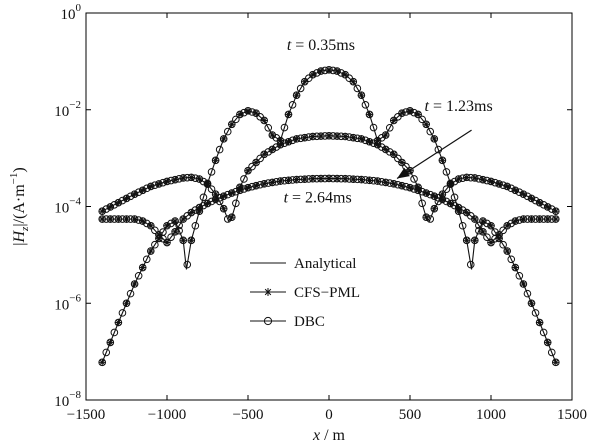  Describe the element at coordinates (459, 106) in the screenshot. I see `time-annotation: t = 1.23ms` at that location.